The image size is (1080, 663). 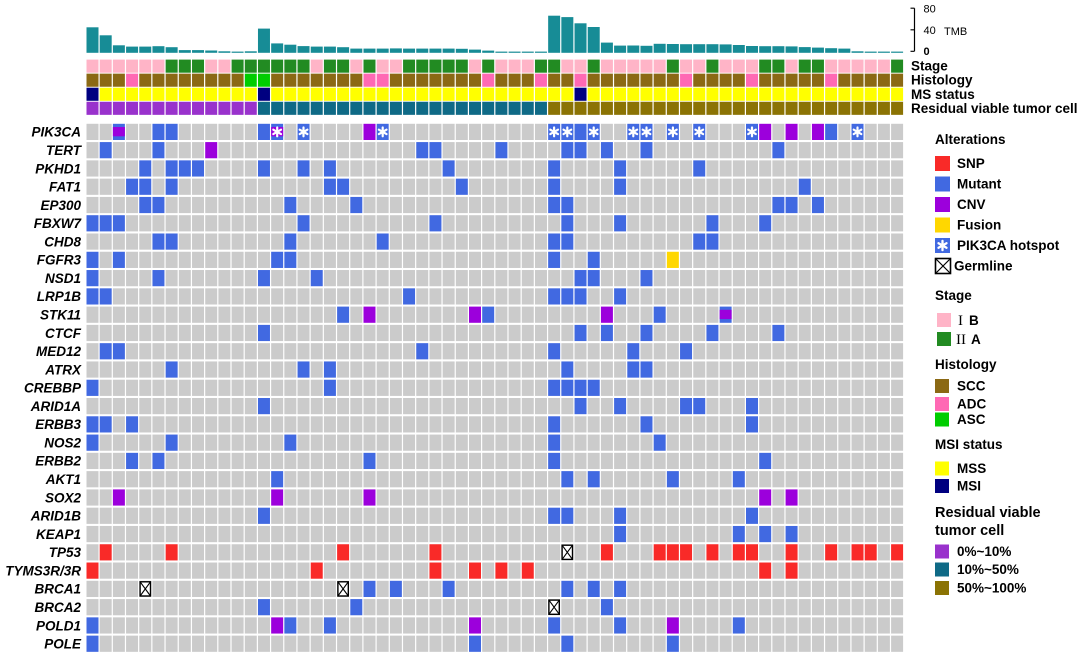 What do you see at coordinates (971, 204) in the screenshot?
I see `svg-text: CNV` at bounding box center [971, 204].